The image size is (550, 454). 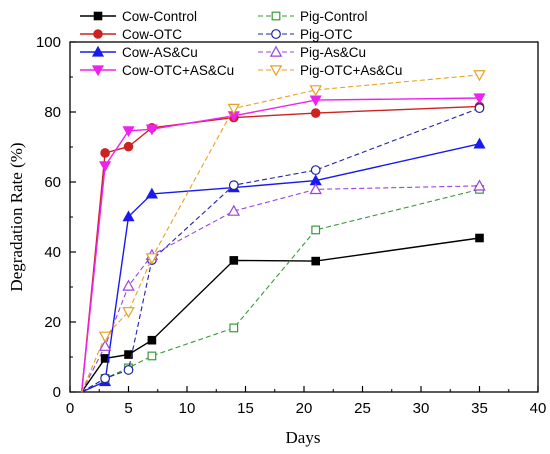 I want to click on legend-label: Pig-As&Cu, so click(x=333, y=52).